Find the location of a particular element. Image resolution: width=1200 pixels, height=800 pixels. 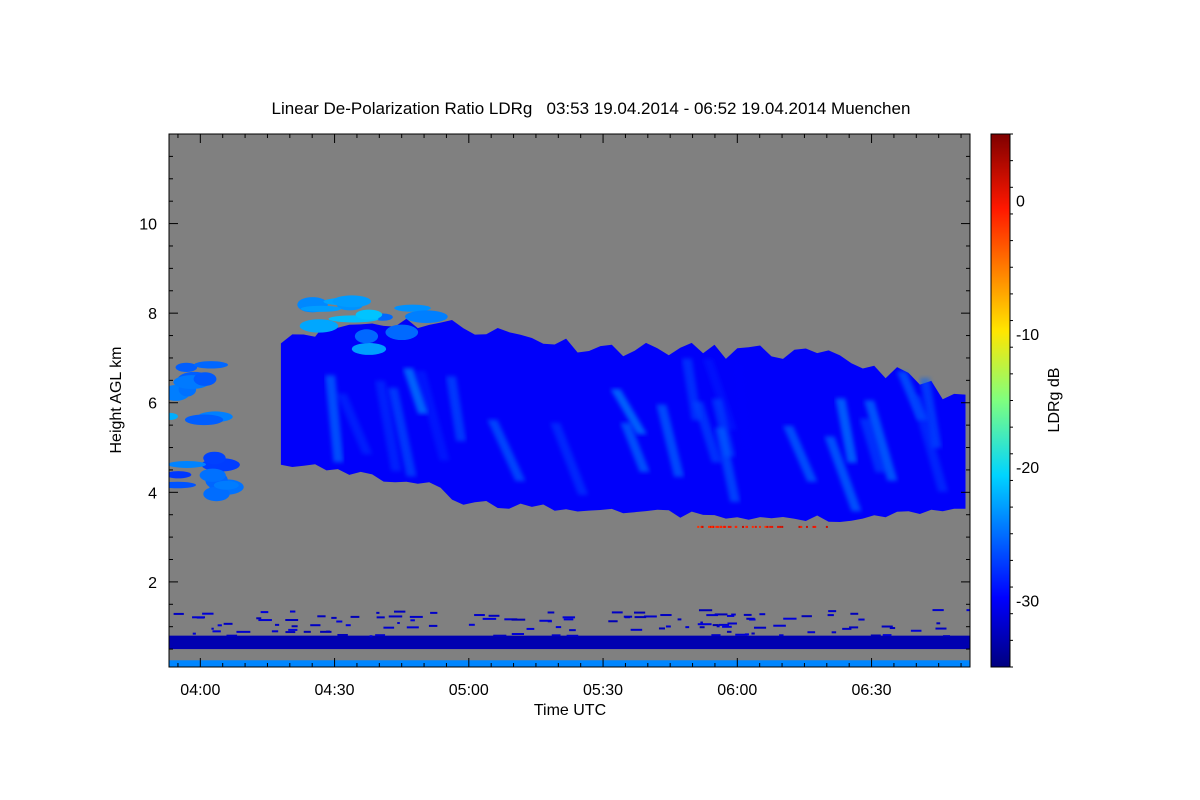

x-tick-label: 06:00 is located at coordinates (737, 690).